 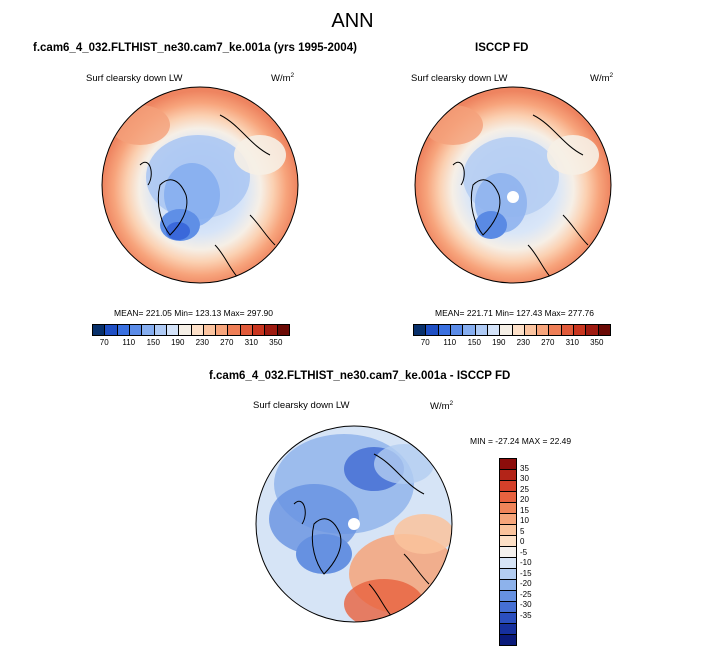 I want to click on panel2-variable-label: Surf clearsky down LW, so click(x=459, y=78).